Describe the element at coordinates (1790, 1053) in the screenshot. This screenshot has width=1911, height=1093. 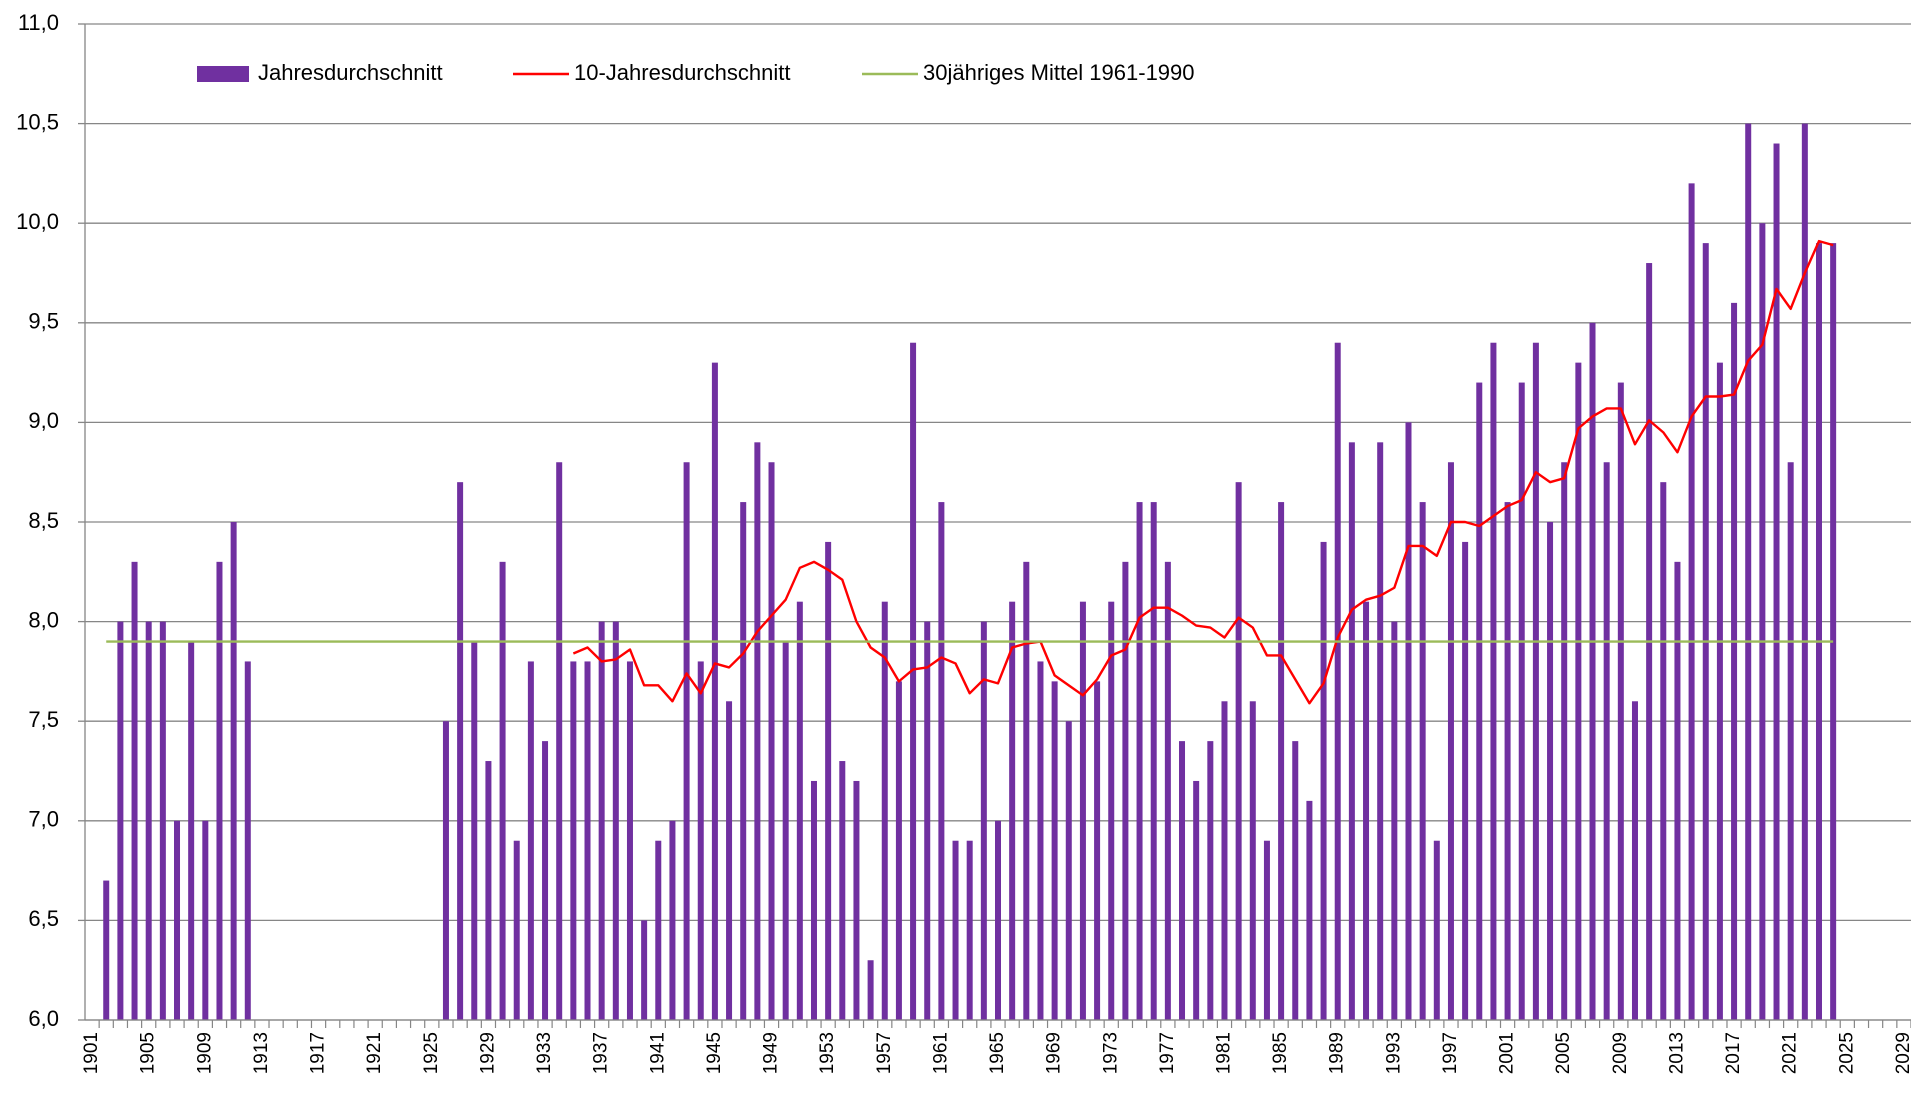
I see `x-tick-label: 2021` at that location.